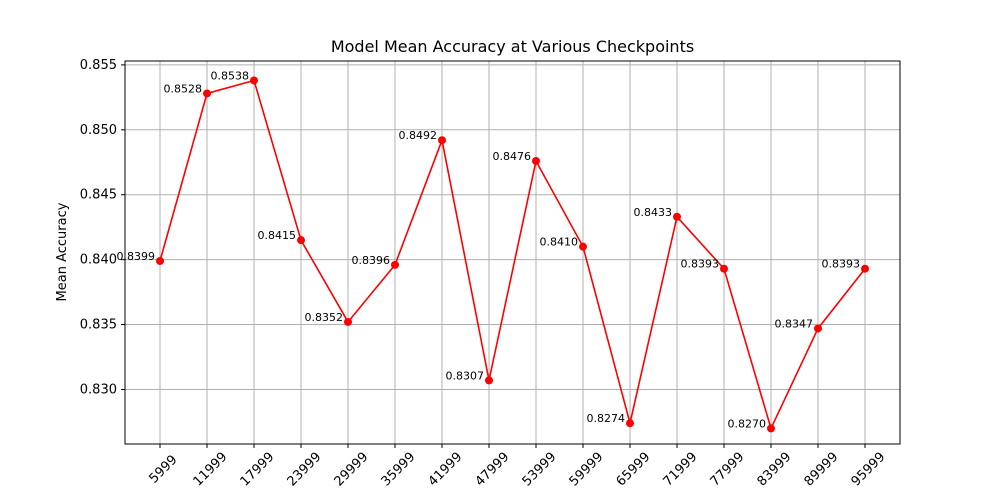 This screenshot has height=500, width=1000. I want to click on data-label: 0.8538, so click(230, 75).